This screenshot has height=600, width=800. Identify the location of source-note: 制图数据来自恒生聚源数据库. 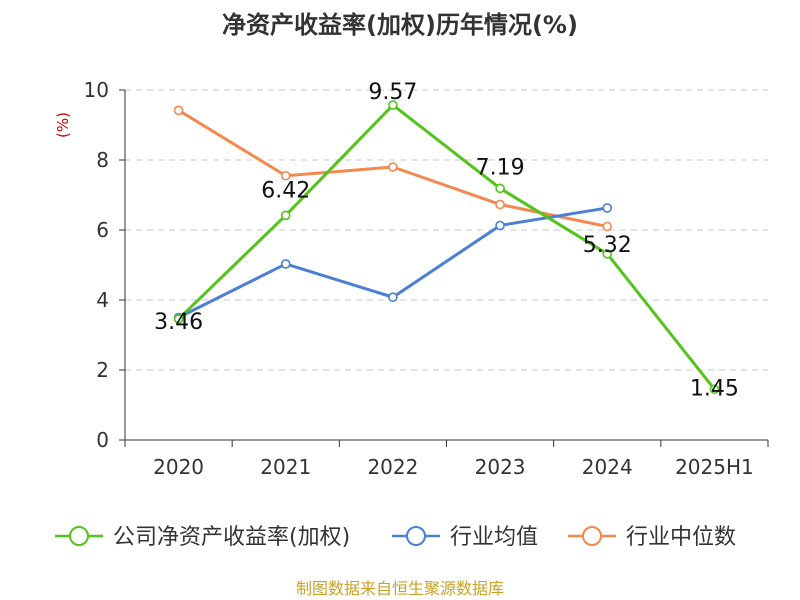
(400, 588).